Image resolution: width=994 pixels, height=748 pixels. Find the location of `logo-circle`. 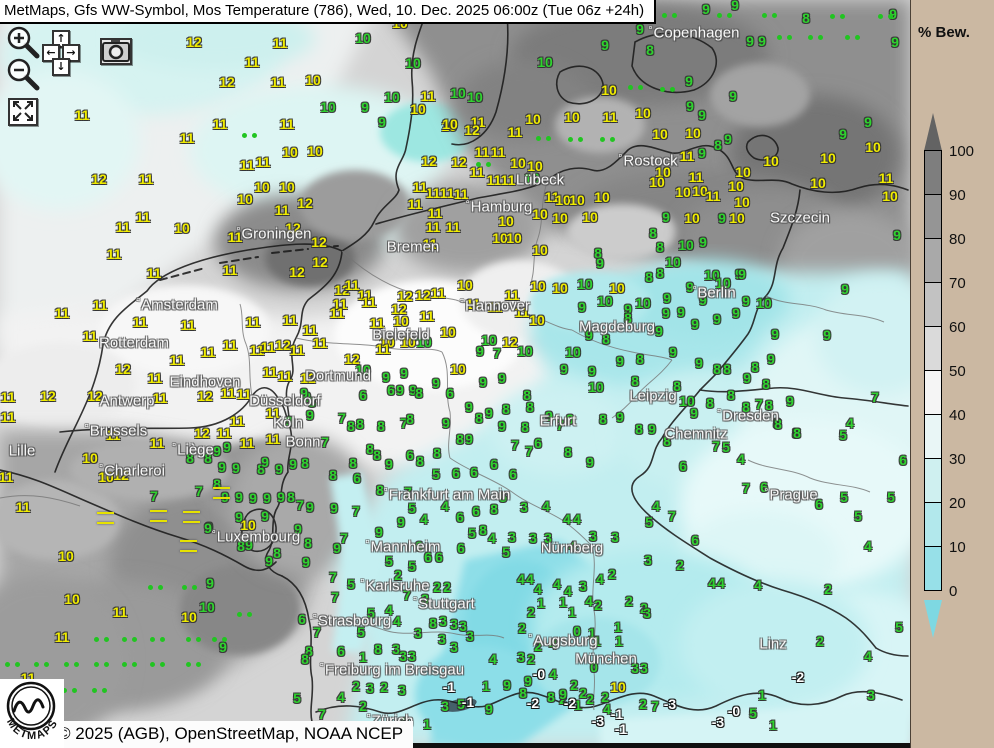

logo-circle is located at coordinates (31, 706).